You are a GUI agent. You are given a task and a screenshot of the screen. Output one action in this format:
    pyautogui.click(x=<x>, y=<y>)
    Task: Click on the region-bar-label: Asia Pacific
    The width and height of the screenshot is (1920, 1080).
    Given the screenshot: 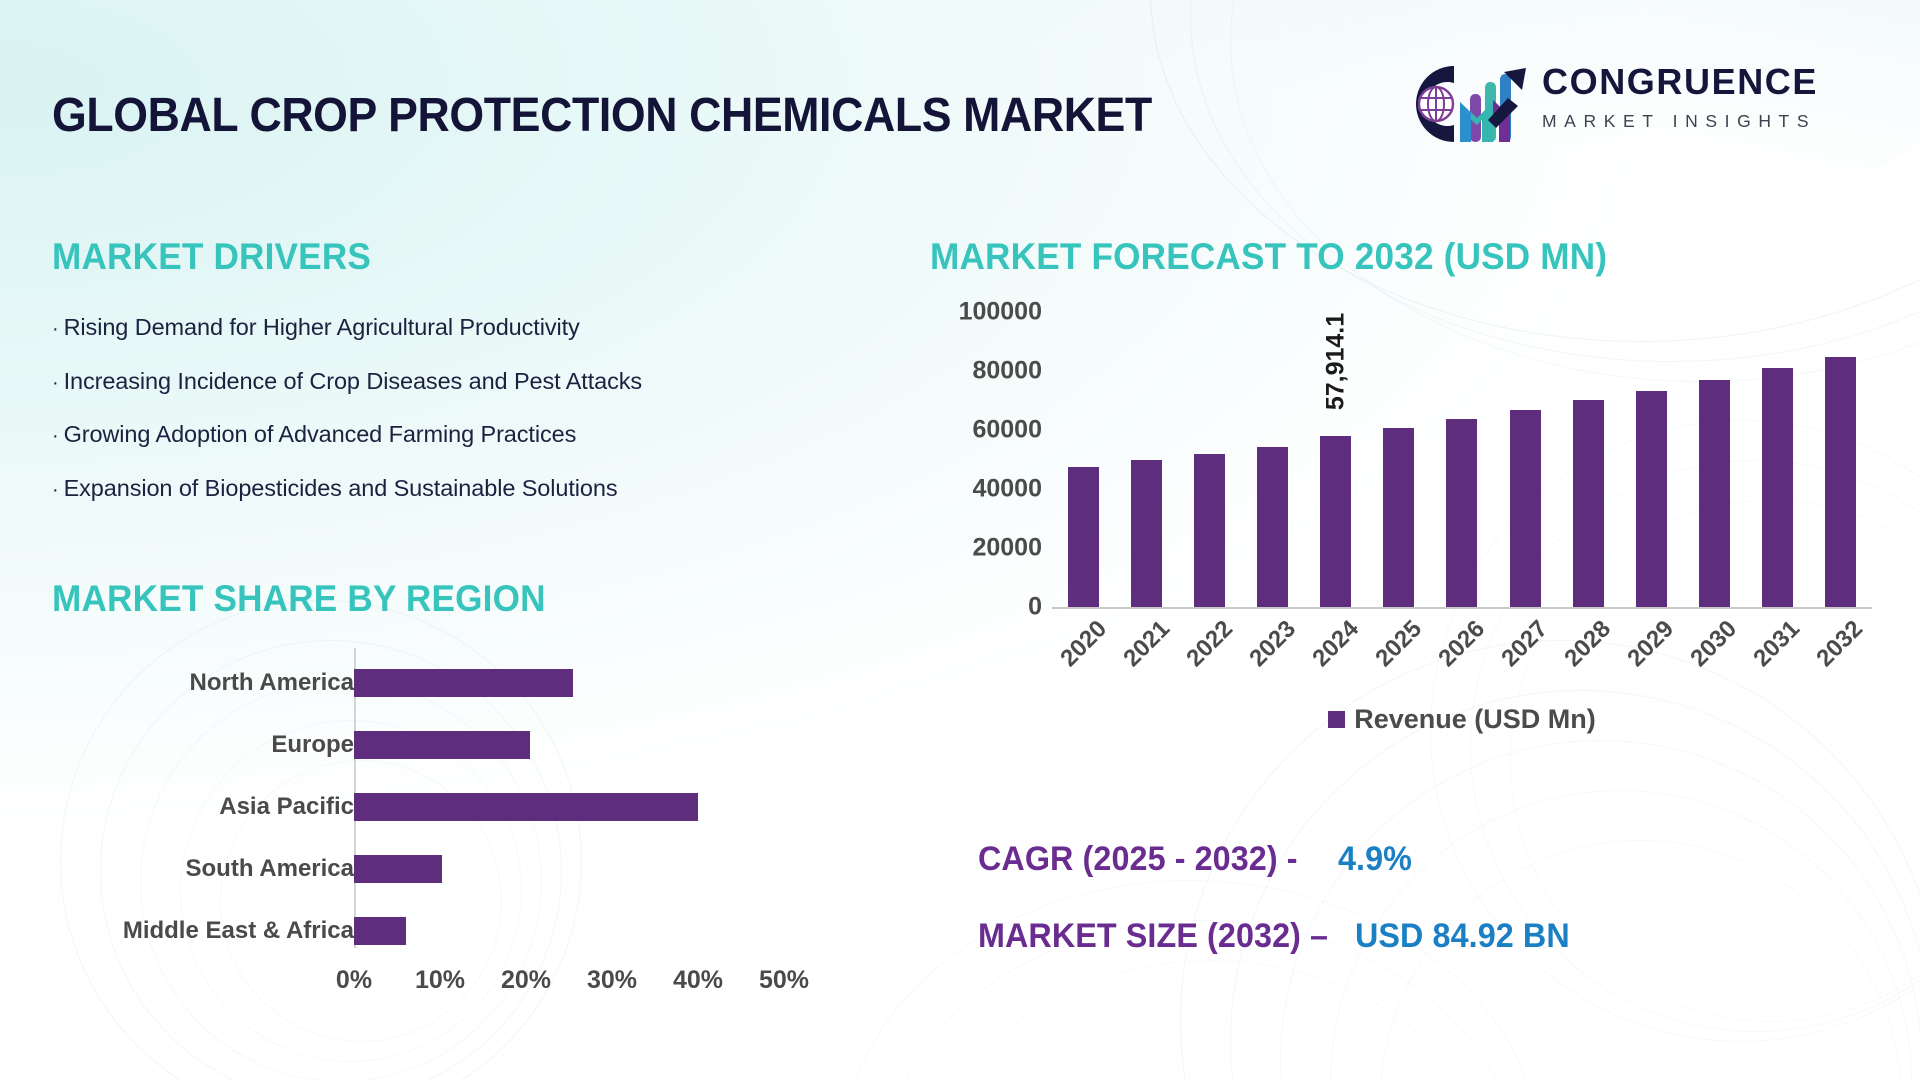 What is the action you would take?
    pyautogui.click(x=286, y=806)
    